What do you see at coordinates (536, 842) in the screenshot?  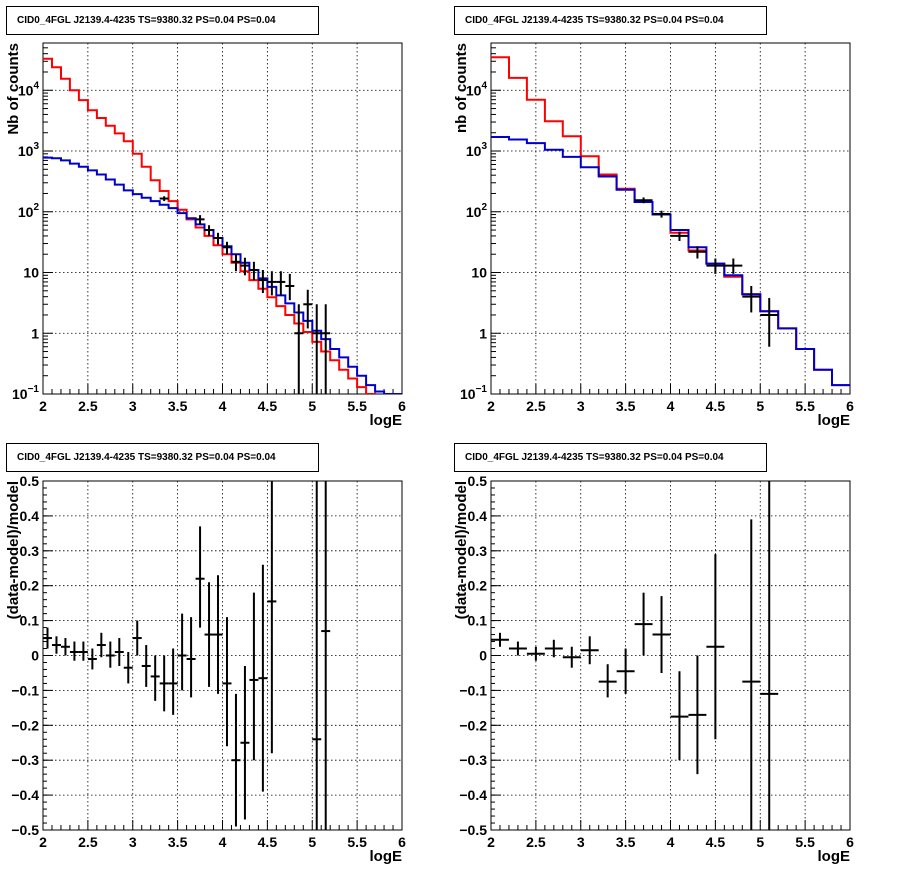 I see `x-tick-label: 2.5` at bounding box center [536, 842].